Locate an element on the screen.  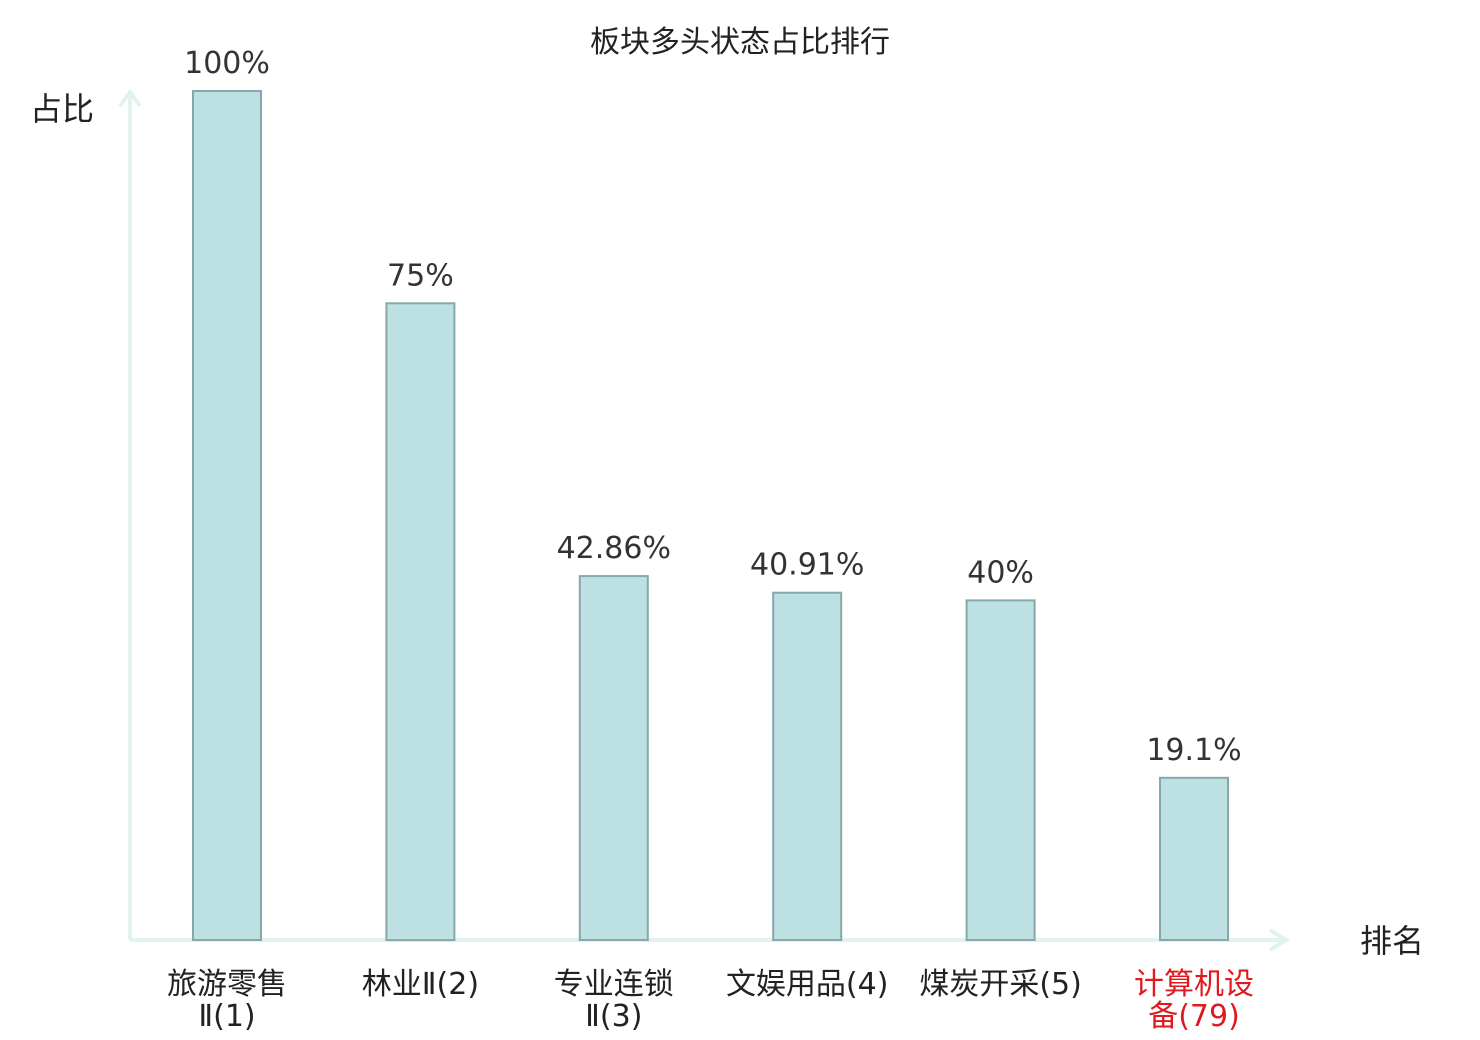
category-label-line: Ⅱ(3) is located at coordinates (613, 1016).